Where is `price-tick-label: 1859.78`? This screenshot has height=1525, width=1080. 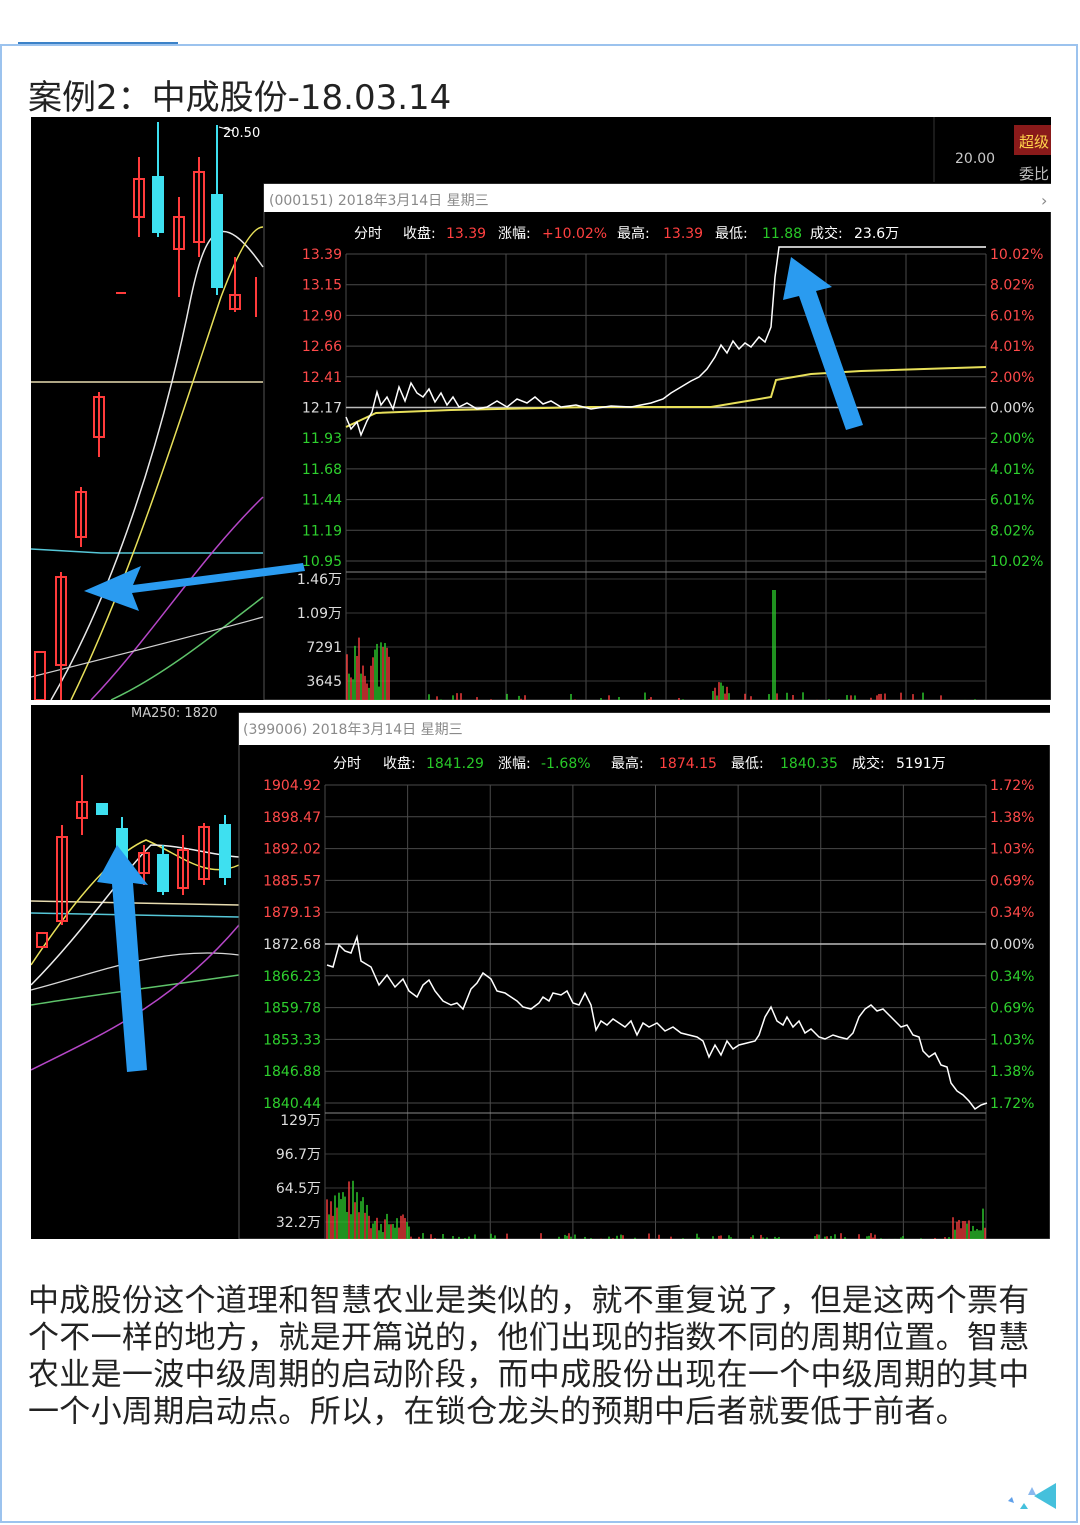 price-tick-label: 1859.78 is located at coordinates (292, 1009).